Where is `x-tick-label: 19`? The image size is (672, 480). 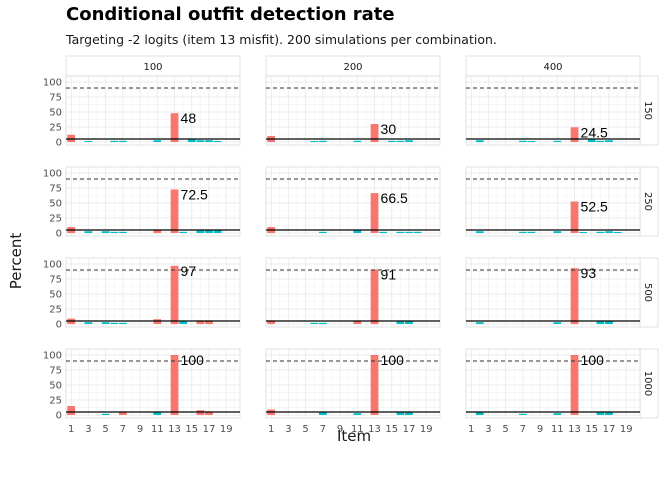 x-tick-label: 19 is located at coordinates (626, 429).